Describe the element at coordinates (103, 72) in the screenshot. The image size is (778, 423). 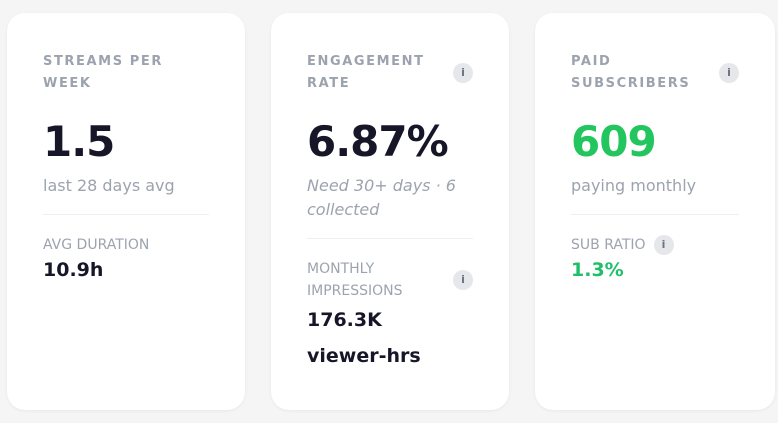
I see `card-label: STREAMS PER WEEK` at that location.